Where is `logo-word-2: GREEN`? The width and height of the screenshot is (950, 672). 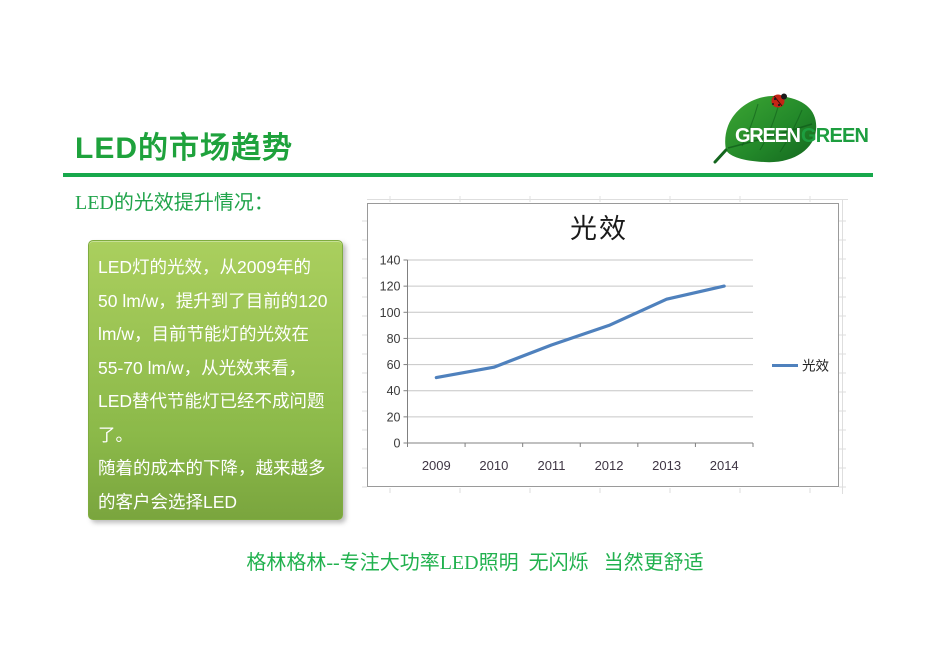
logo-word-2: GREEN is located at coordinates (835, 136).